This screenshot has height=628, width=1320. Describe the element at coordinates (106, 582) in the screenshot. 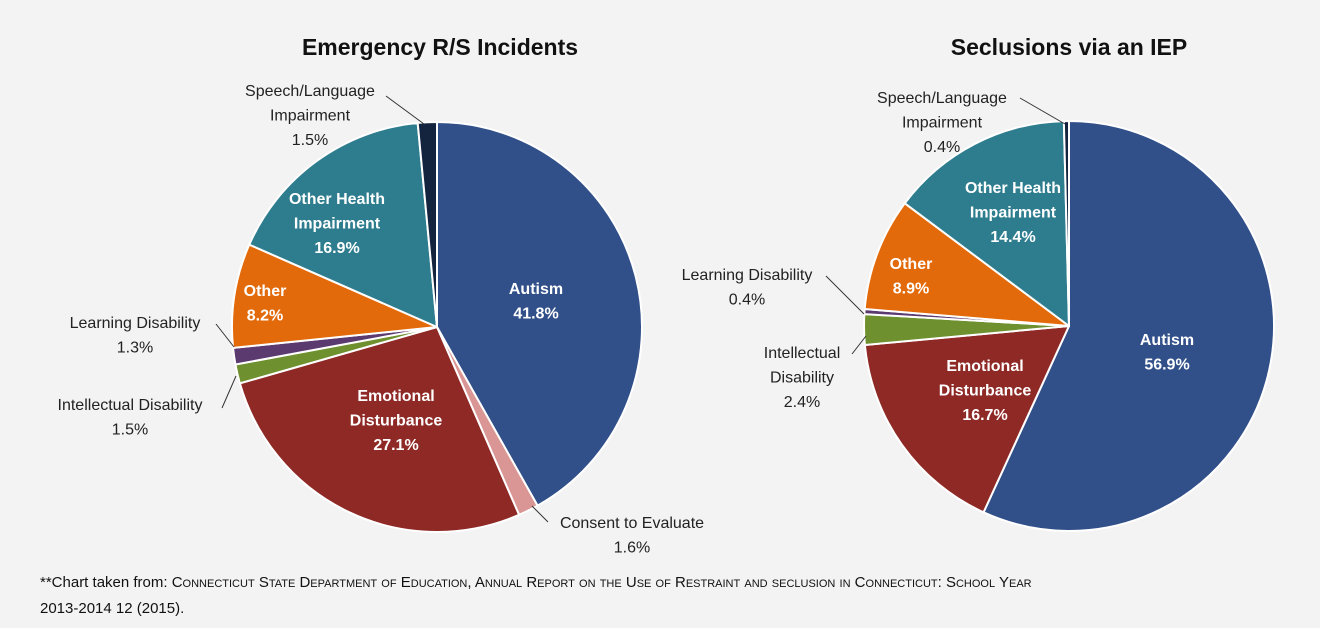

I see `footnote-prefix: **Chart taken from:` at that location.